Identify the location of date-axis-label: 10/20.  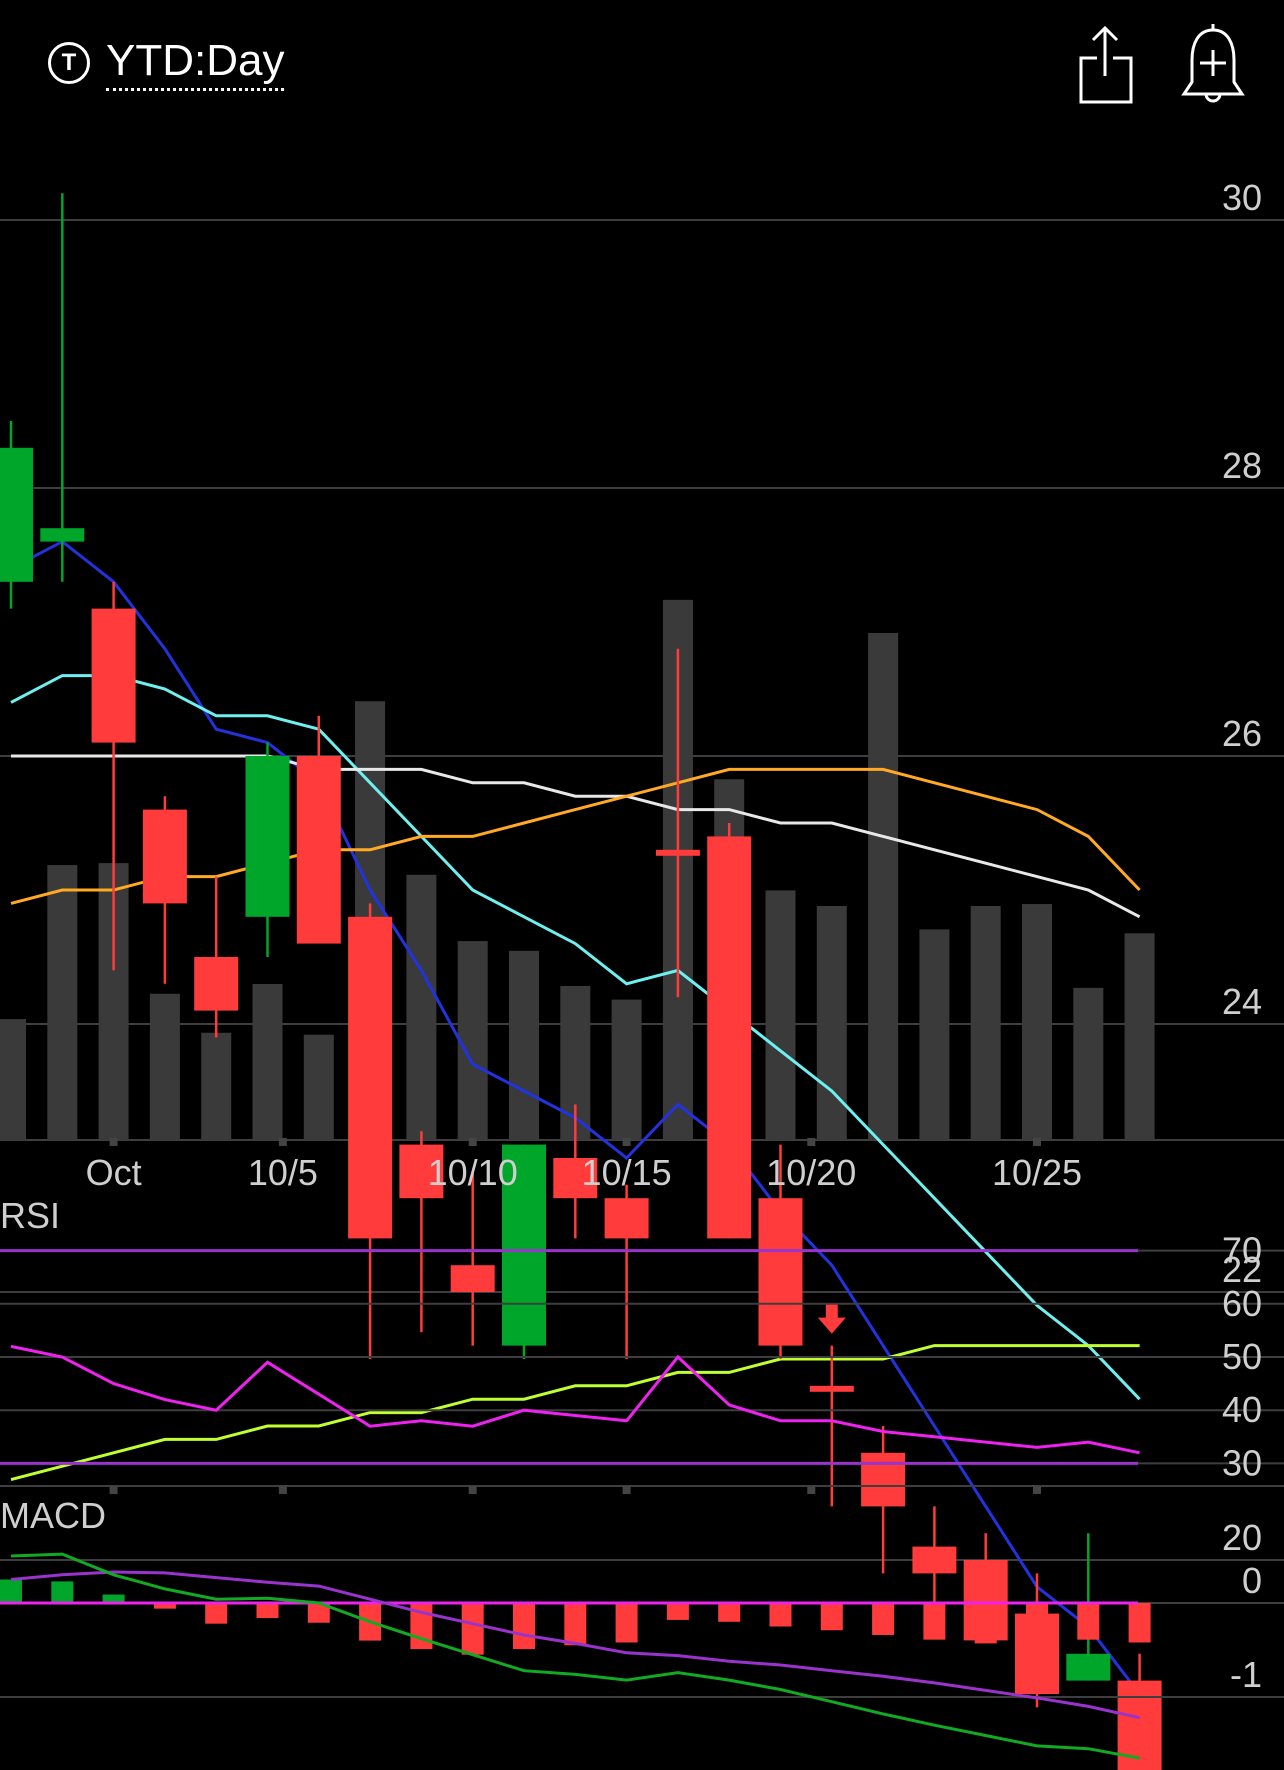
(811, 1172).